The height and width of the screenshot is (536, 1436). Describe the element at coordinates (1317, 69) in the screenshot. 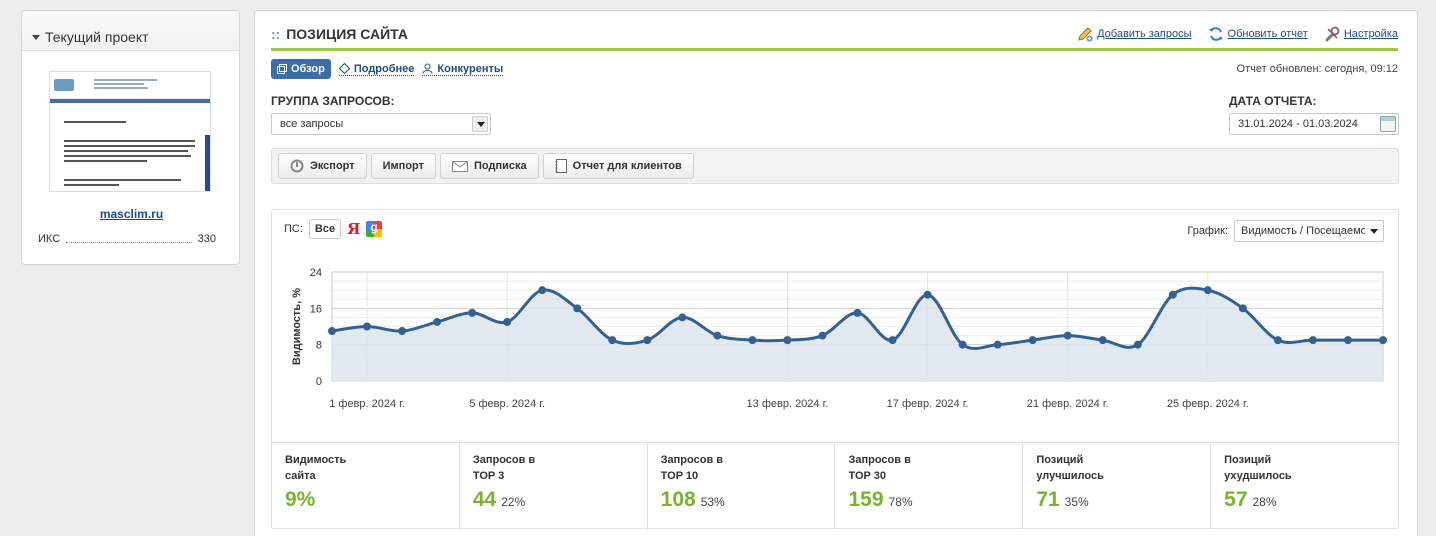

I see `report-updated-text: Отчет обновлен: сегодня, 09:12` at that location.